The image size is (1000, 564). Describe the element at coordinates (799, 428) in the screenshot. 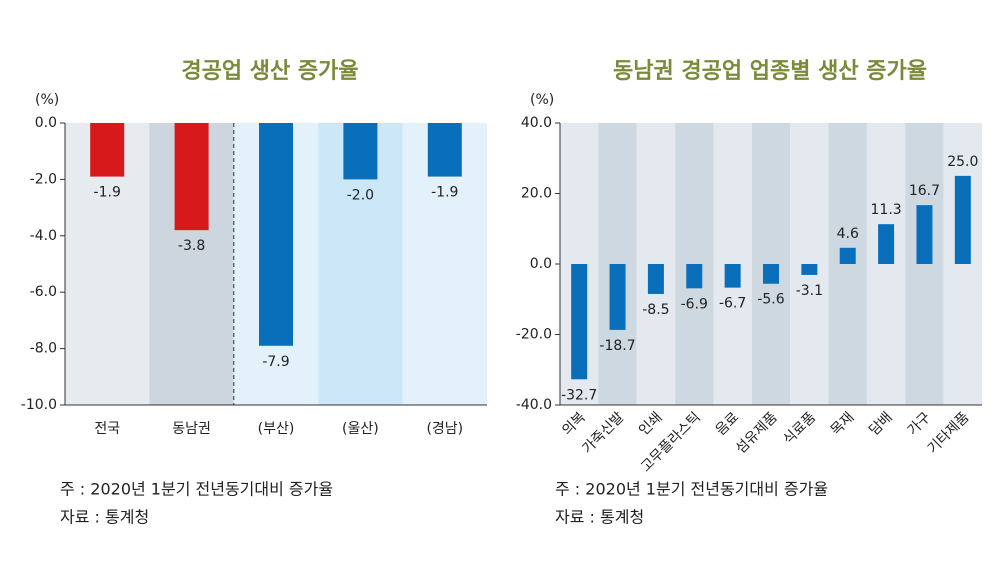

I see `x-tick-label: 식료품` at that location.